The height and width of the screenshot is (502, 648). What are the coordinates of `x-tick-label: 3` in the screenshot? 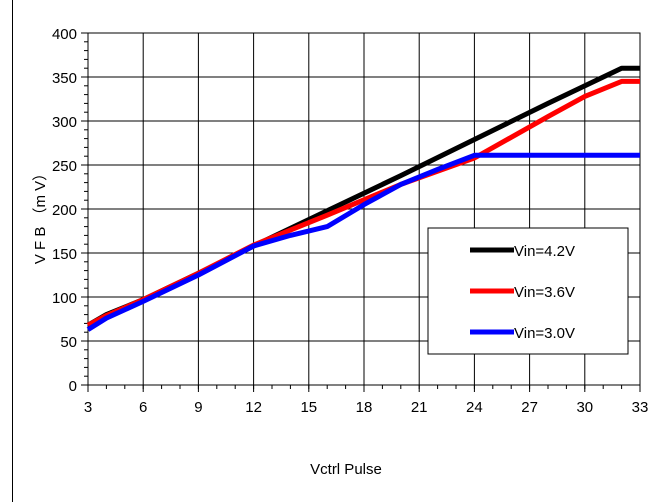 It's located at (88, 407).